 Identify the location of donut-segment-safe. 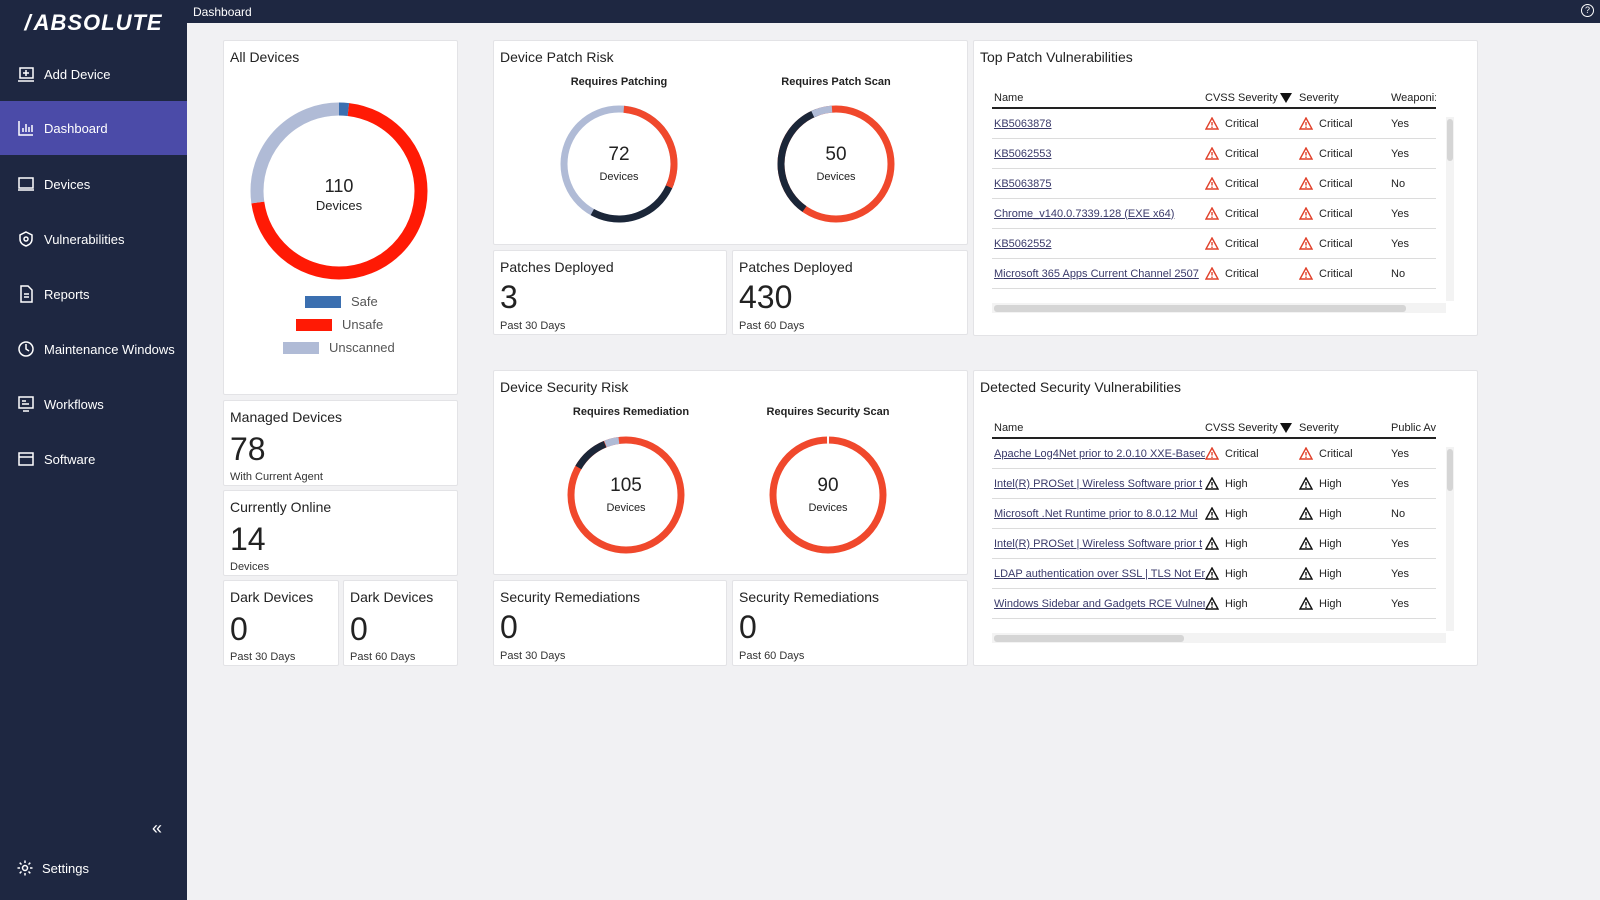
(339, 191).